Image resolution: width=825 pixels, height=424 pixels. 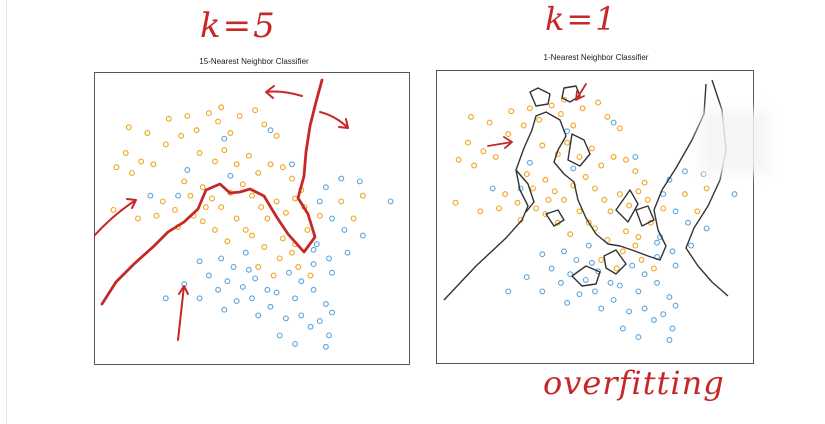 I want to click on slide-edge, so click(x=6, y=212).